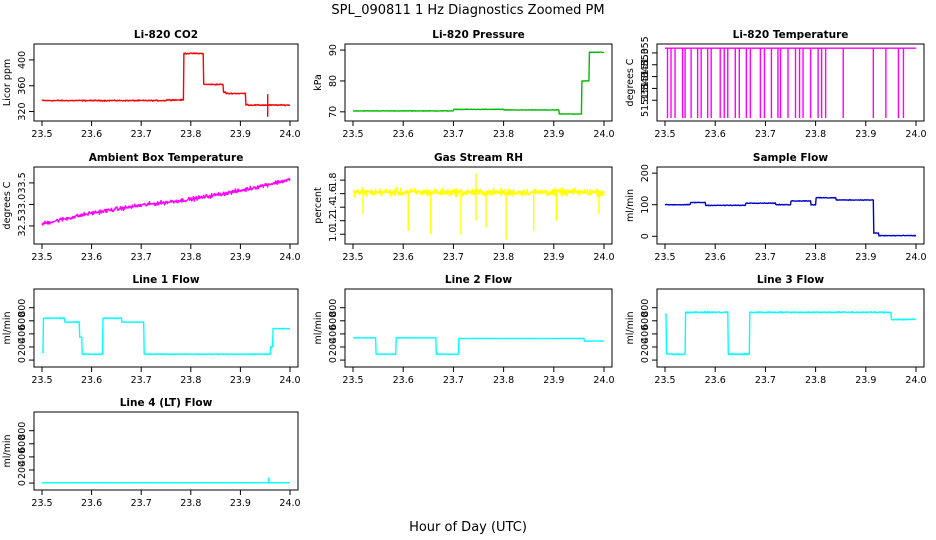  I want to click on panel-title: Line 3 Flow, so click(790, 280).